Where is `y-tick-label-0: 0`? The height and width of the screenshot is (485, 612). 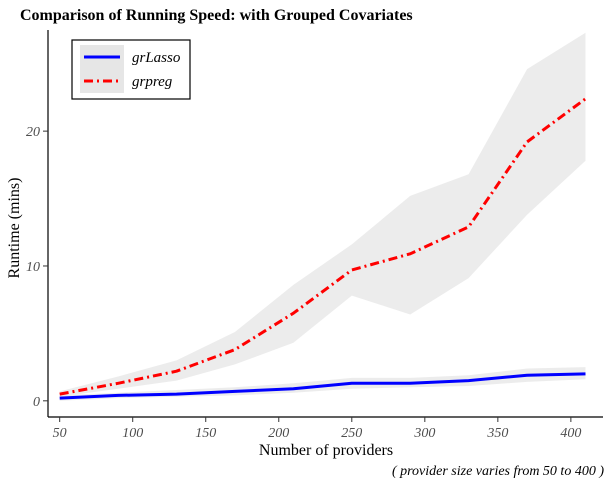
y-tick-label-0: 0 is located at coordinates (36, 402).